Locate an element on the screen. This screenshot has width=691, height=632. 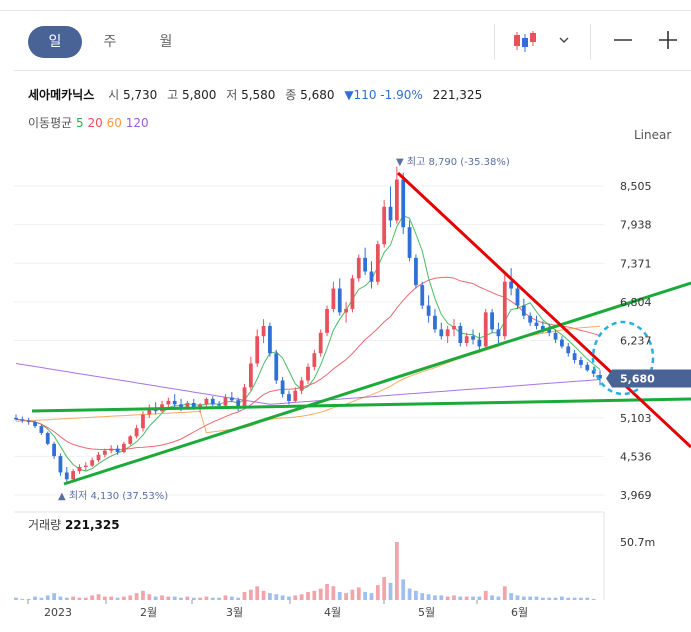
tab-monthly: 월 is located at coordinates (166, 42).